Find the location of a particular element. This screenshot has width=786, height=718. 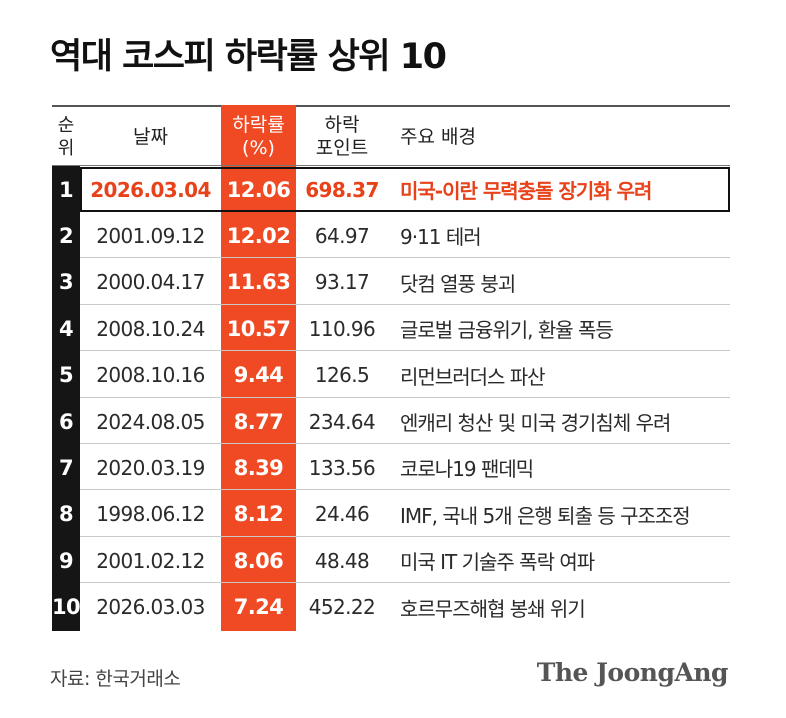

background-cell: 미국 IT 기술주 폭락 여파 is located at coordinates (497, 562).